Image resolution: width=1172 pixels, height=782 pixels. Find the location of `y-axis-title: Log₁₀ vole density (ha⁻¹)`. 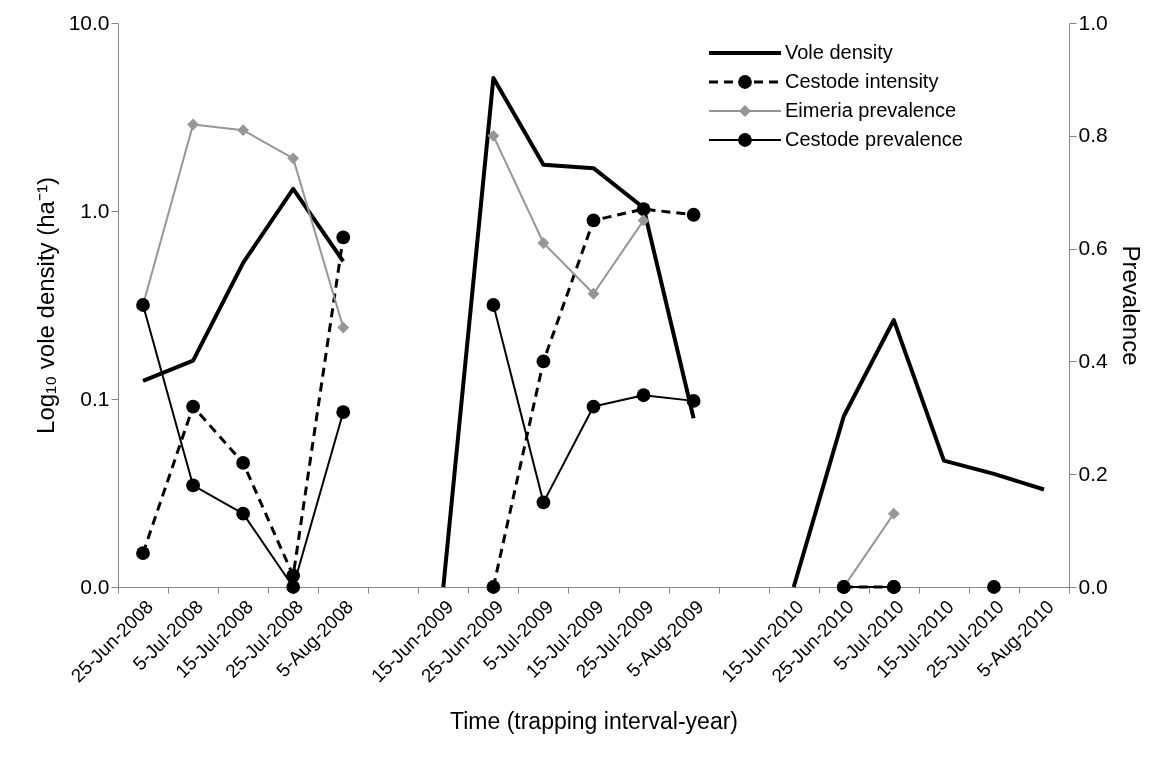

y-axis-title: Log₁₀ vole density (ha⁻¹) is located at coordinates (45, 305).